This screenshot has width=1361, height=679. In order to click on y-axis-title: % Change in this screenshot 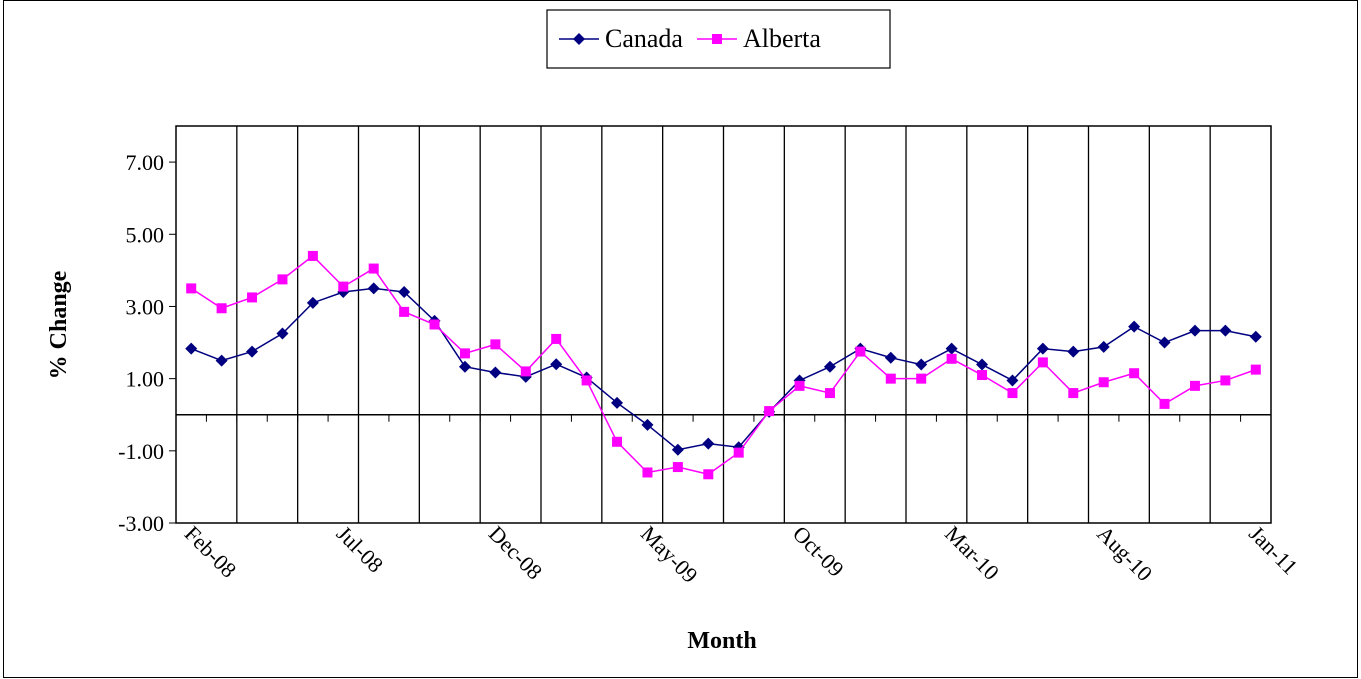, I will do `click(59, 324)`.